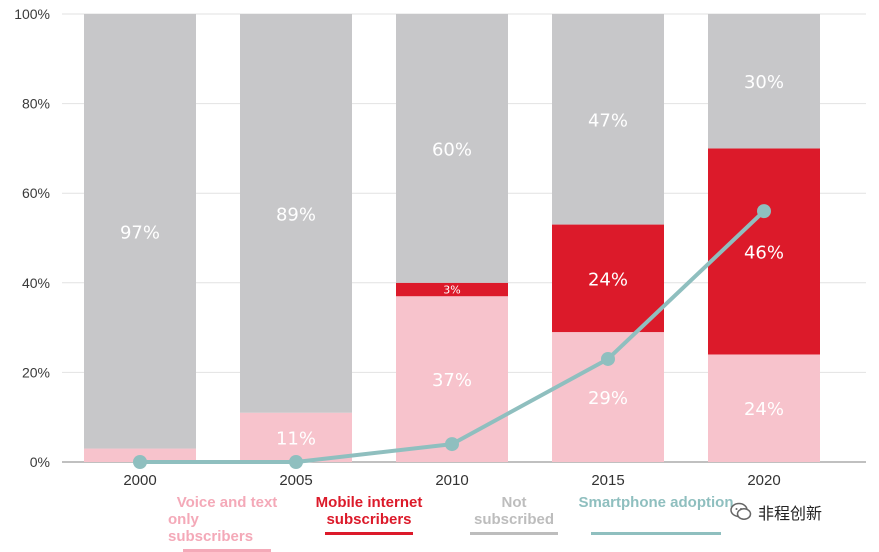  I want to click on legend-smartphone-adoption-swatch, so click(656, 533).